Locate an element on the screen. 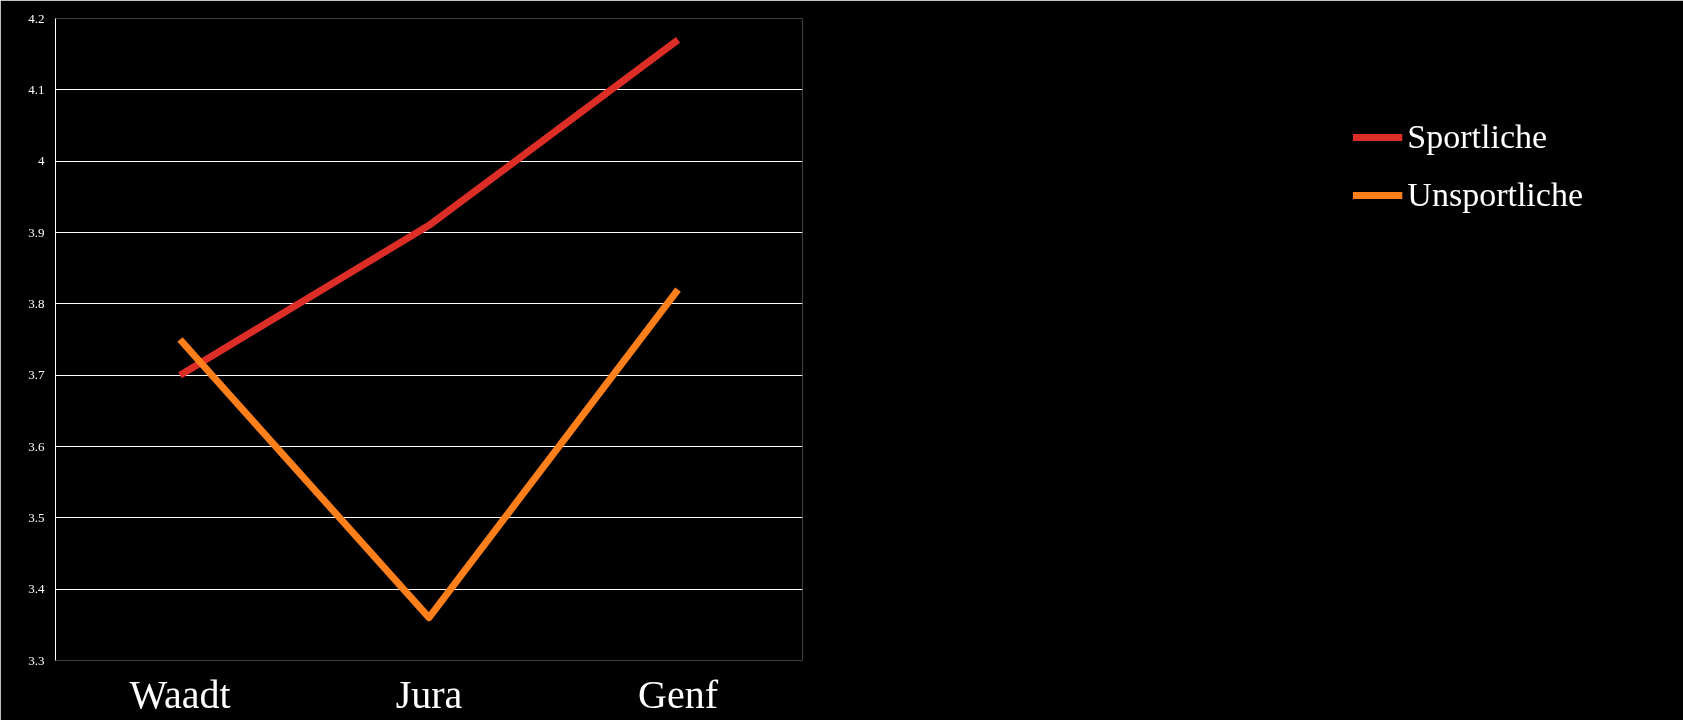 Image resolution: width=1683 pixels, height=720 pixels. y-tick-label: 3.9 is located at coordinates (36, 232).